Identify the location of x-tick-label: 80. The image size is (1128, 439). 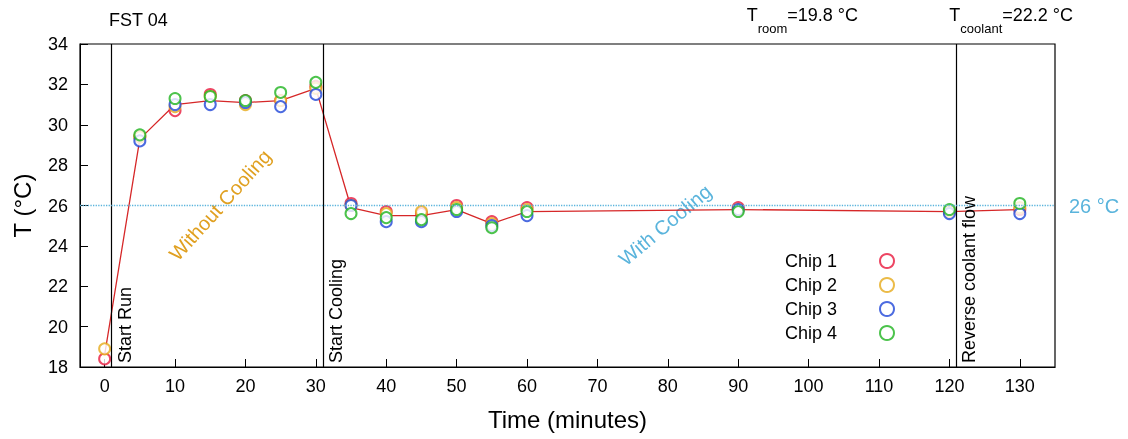
(667, 386).